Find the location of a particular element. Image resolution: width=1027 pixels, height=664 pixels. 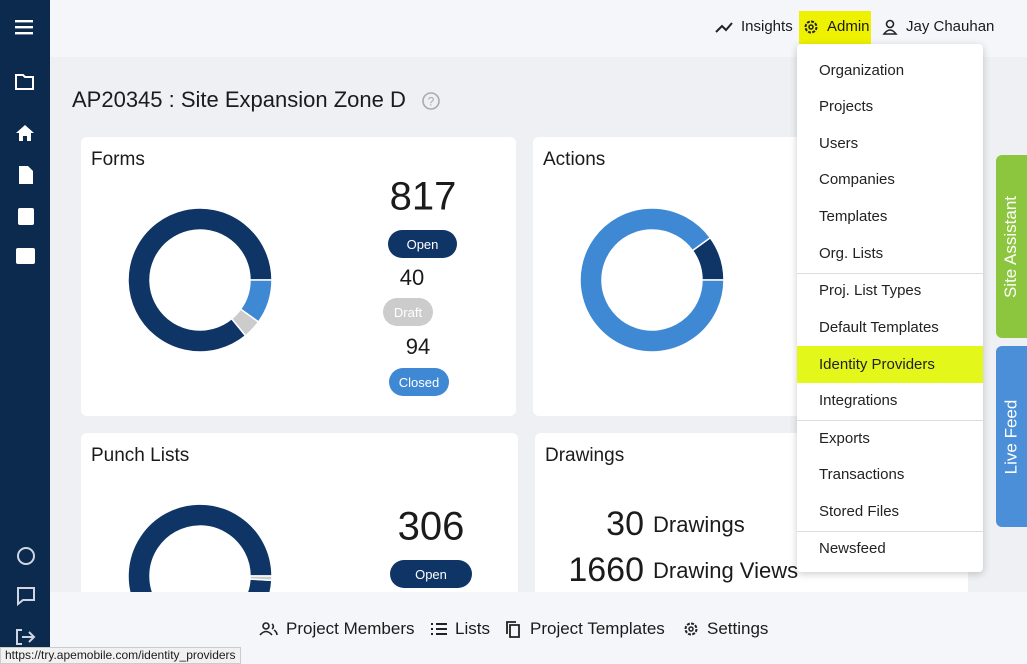

menu-item: Proj. List Types is located at coordinates (870, 291).